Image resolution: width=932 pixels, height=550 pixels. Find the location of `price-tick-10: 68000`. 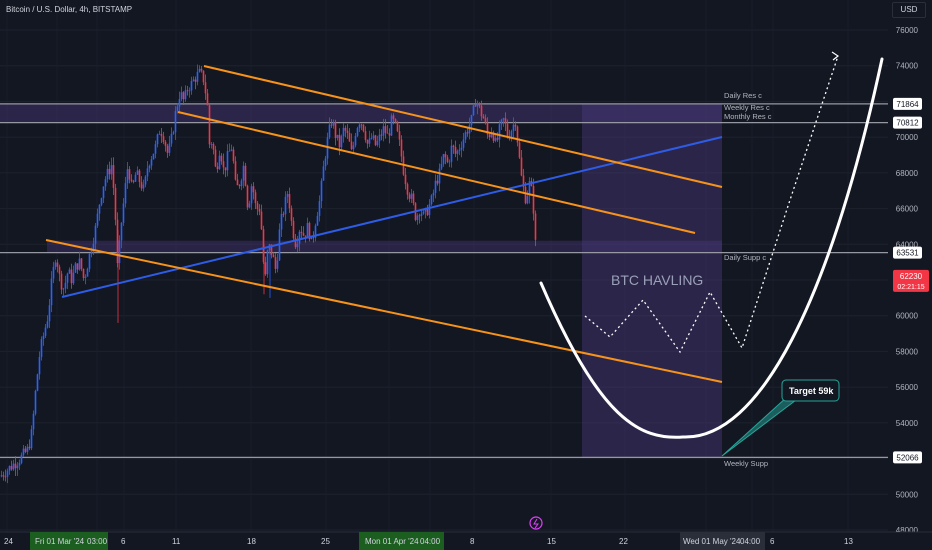

price-tick-10: 68000 is located at coordinates (907, 173).